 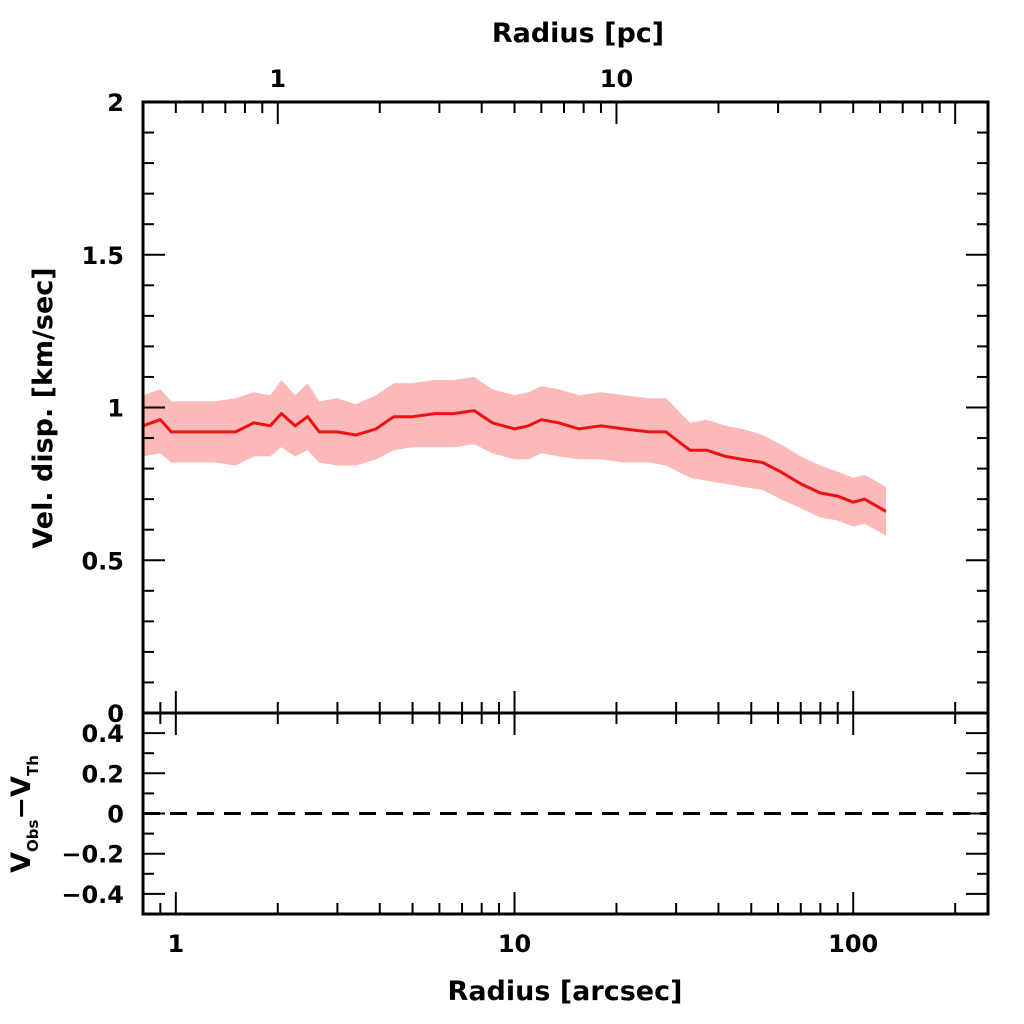 I want to click on residual-y-tick-label: −0.2, so click(x=92, y=855).